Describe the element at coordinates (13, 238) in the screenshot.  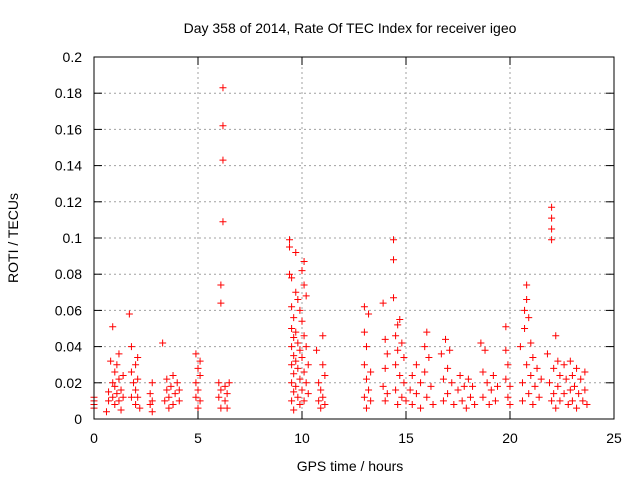
I see `y-axis-label: ROTI / TECUs` at that location.